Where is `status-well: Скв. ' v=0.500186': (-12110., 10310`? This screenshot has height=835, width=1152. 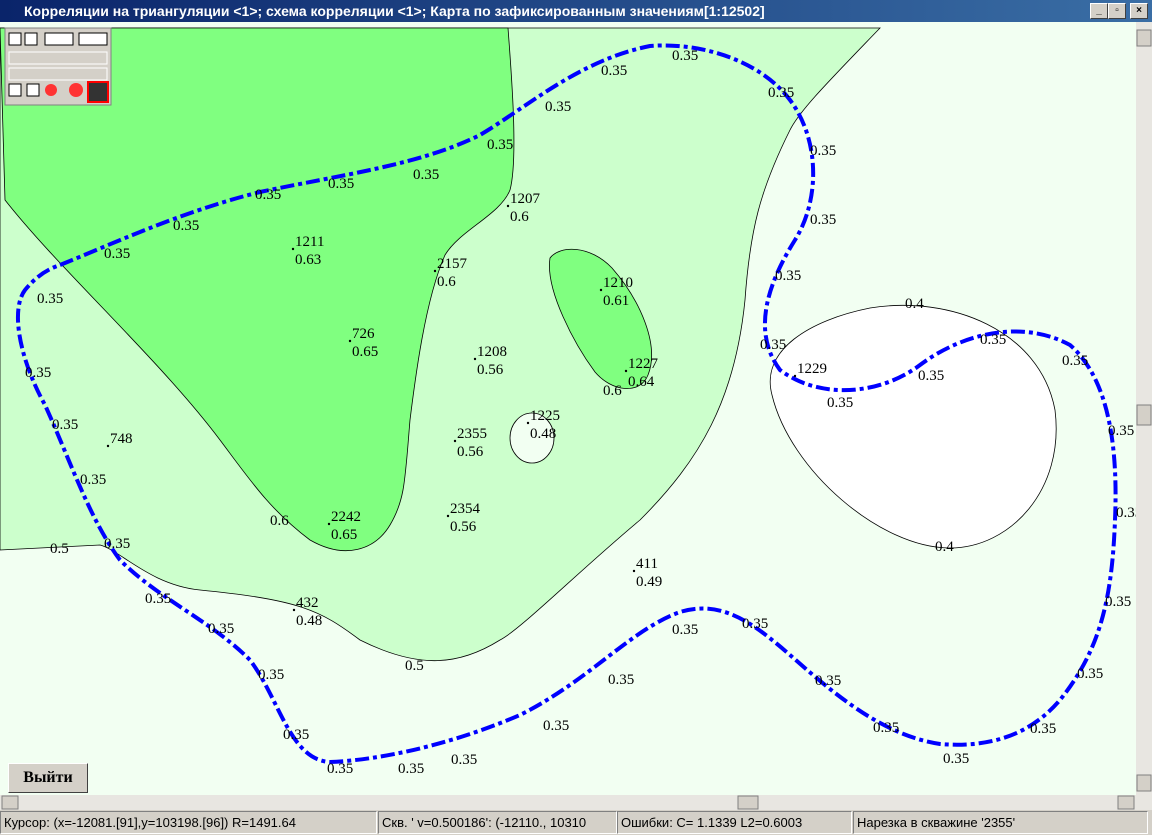 status-well: Скв. ' v=0.500186': (-12110., 10310 is located at coordinates (497, 822).